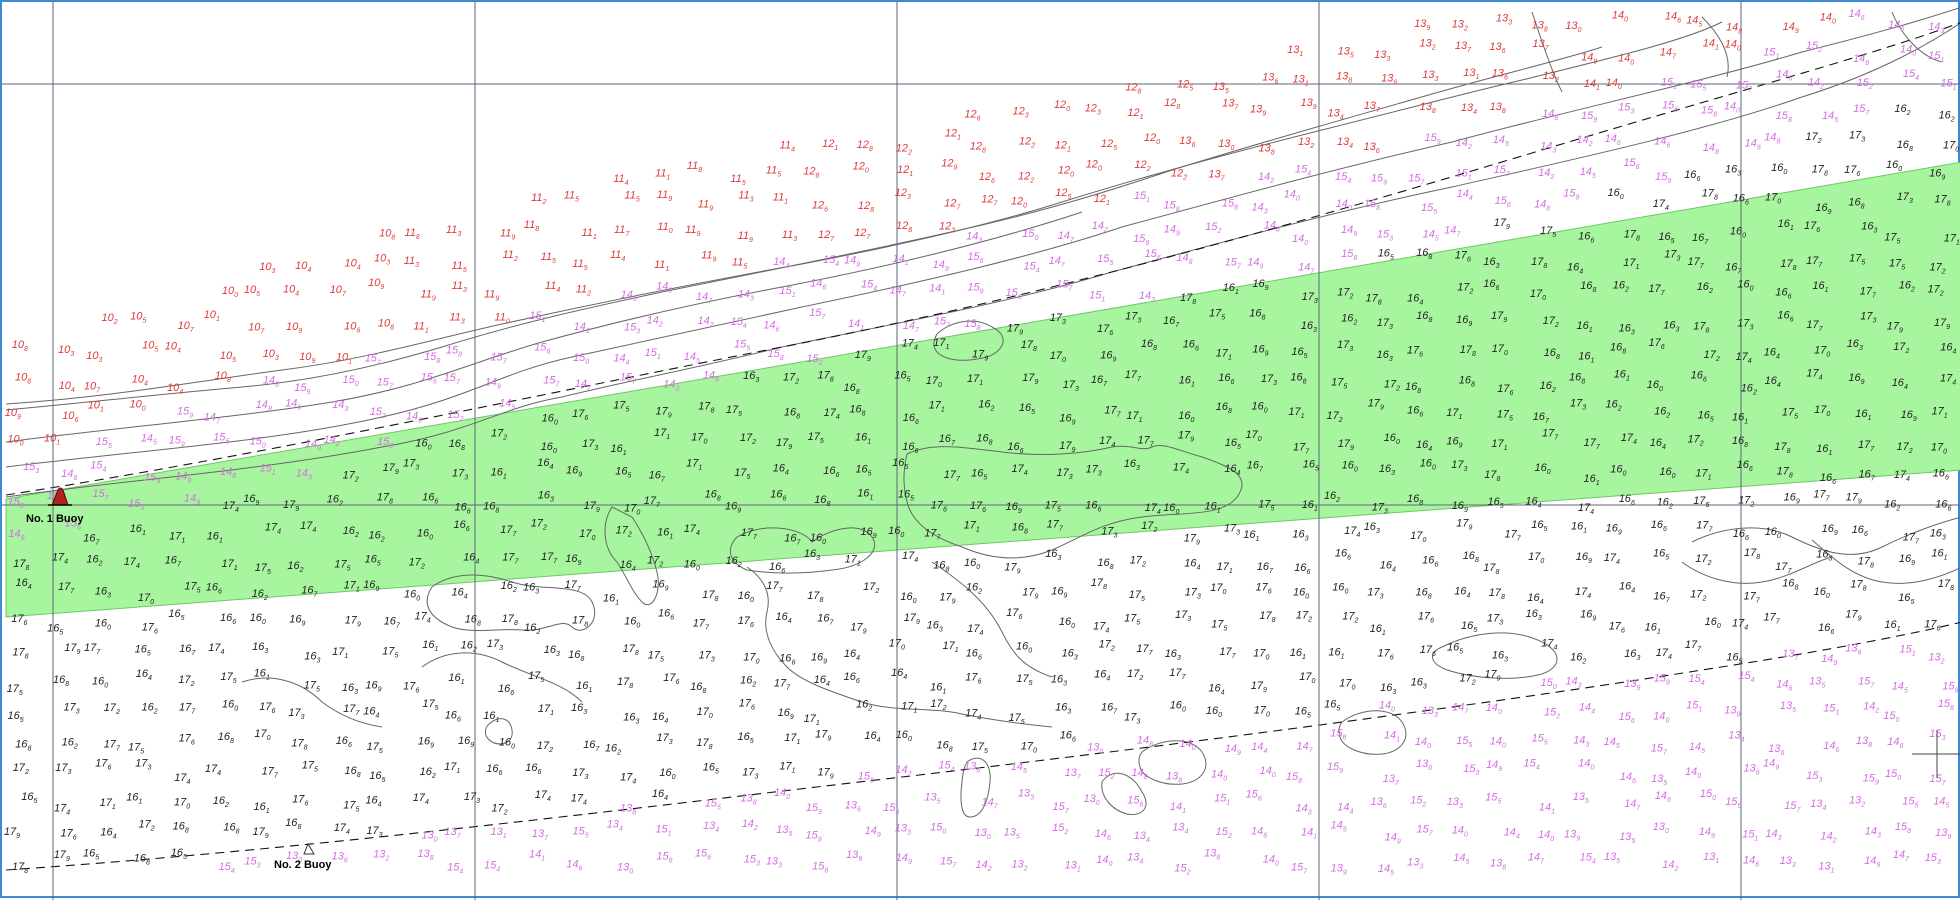  Describe the element at coordinates (1461, 859) in the screenshot. I see `depth-sounding: 145` at that location.